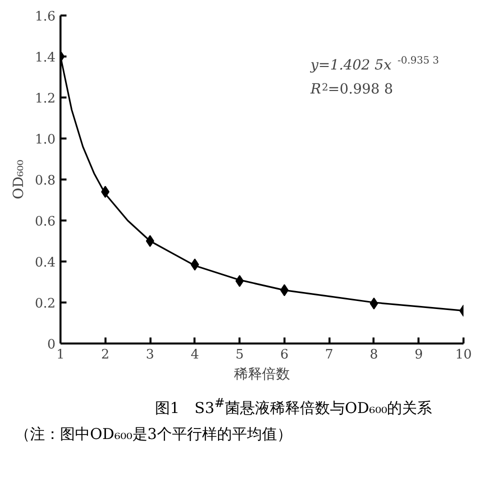 This screenshot has height=477, width=493. What do you see at coordinates (45, 140) in the screenshot?
I see `y-tick-label: 1.0` at bounding box center [45, 140].